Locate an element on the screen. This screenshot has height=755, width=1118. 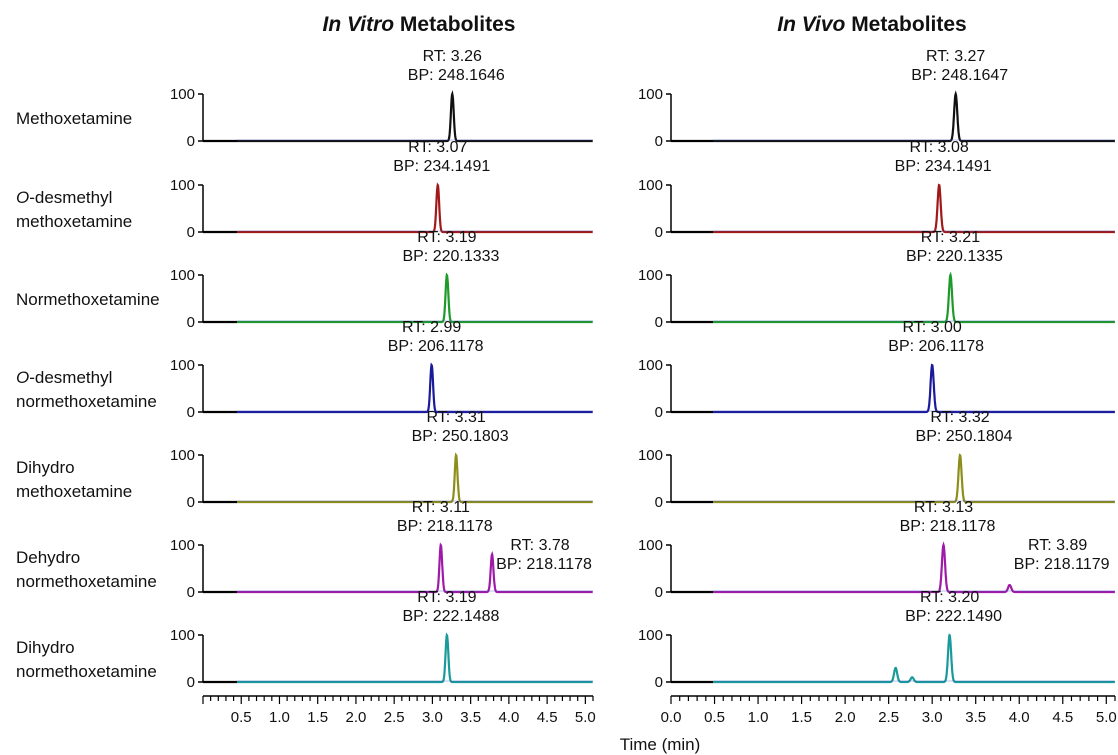
peak-rt-label: RT: 2.99 is located at coordinates (431, 327).